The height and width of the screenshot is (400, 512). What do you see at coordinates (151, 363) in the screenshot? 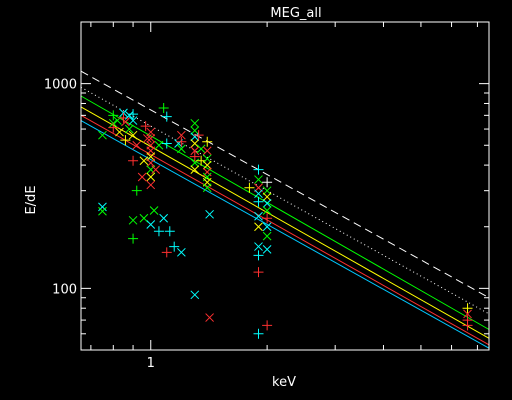
I see `x-tick-label: 1` at bounding box center [151, 363].